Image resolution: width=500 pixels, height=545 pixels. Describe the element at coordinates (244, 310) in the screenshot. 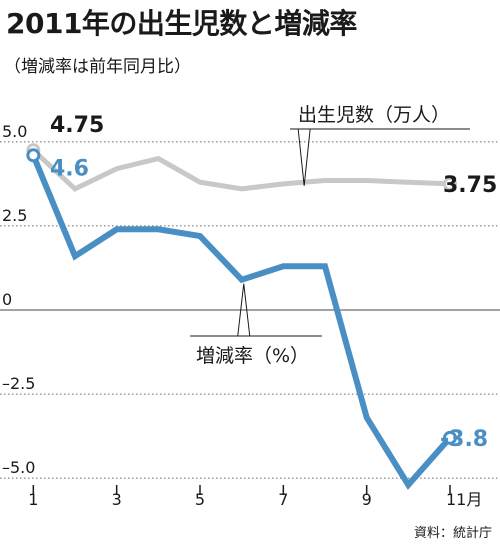

I see `rate-callout-pointer` at that location.